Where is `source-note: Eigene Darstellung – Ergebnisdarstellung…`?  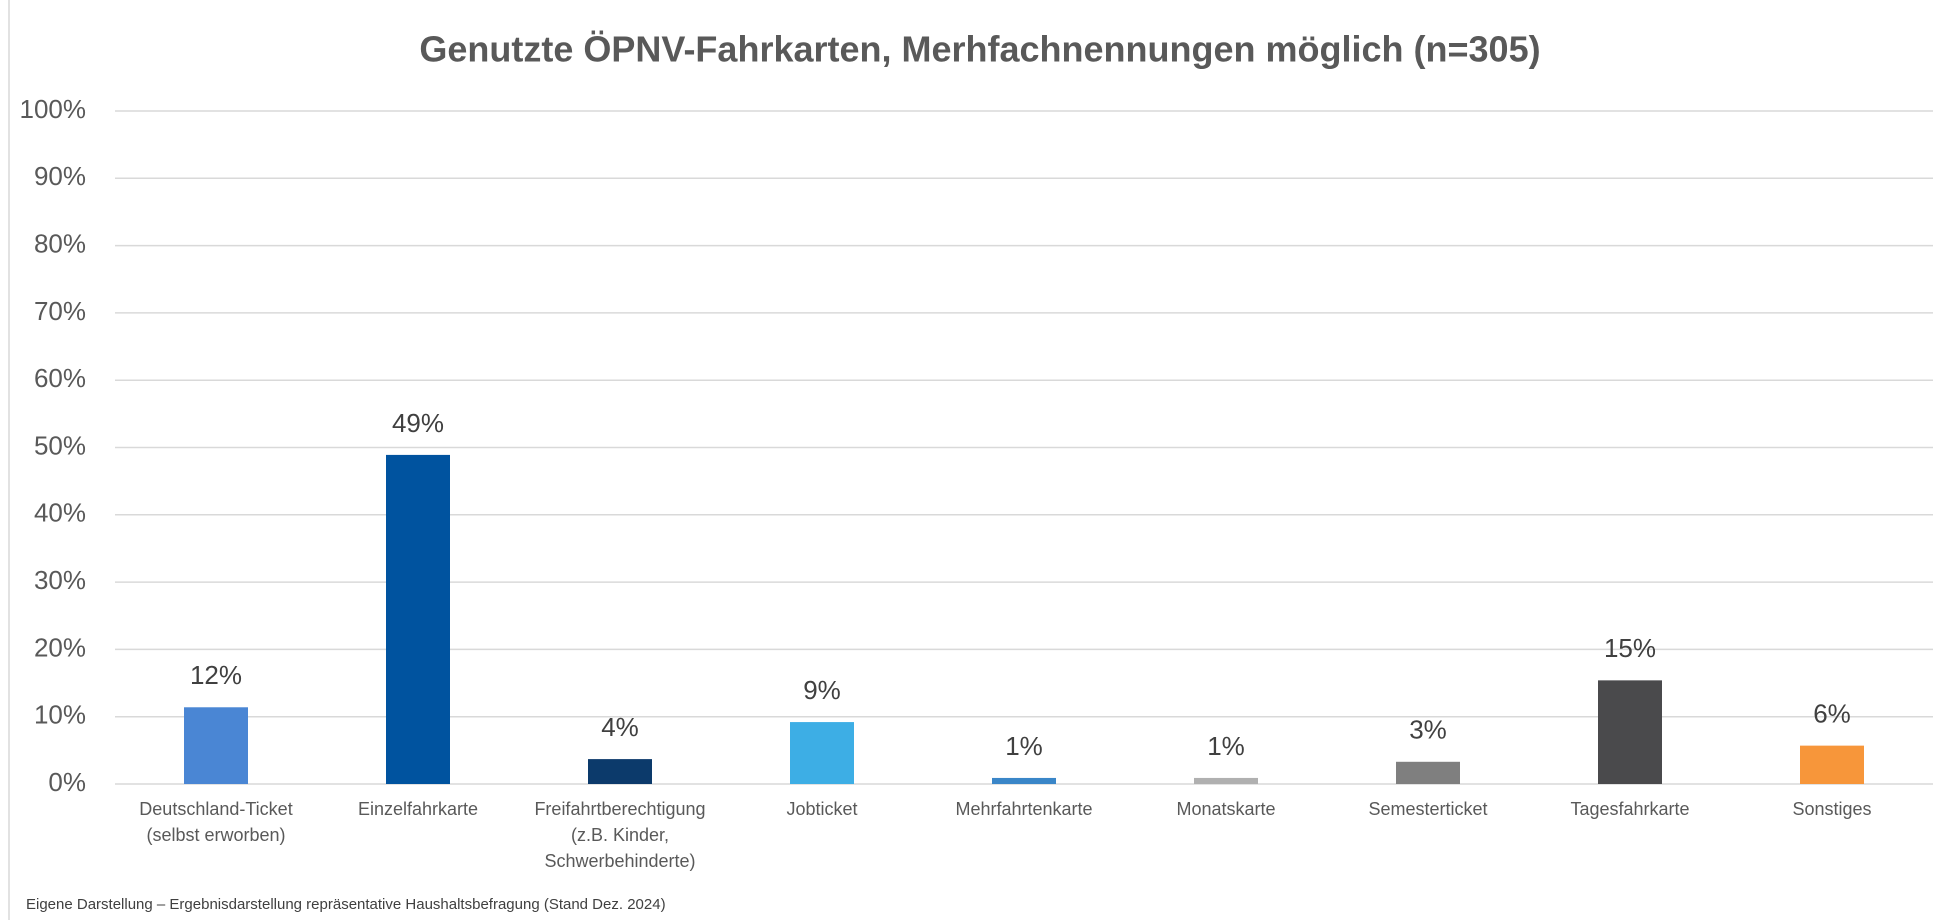
source-note: Eigene Darstellung – Ergebnisdarstellung… is located at coordinates (346, 904).